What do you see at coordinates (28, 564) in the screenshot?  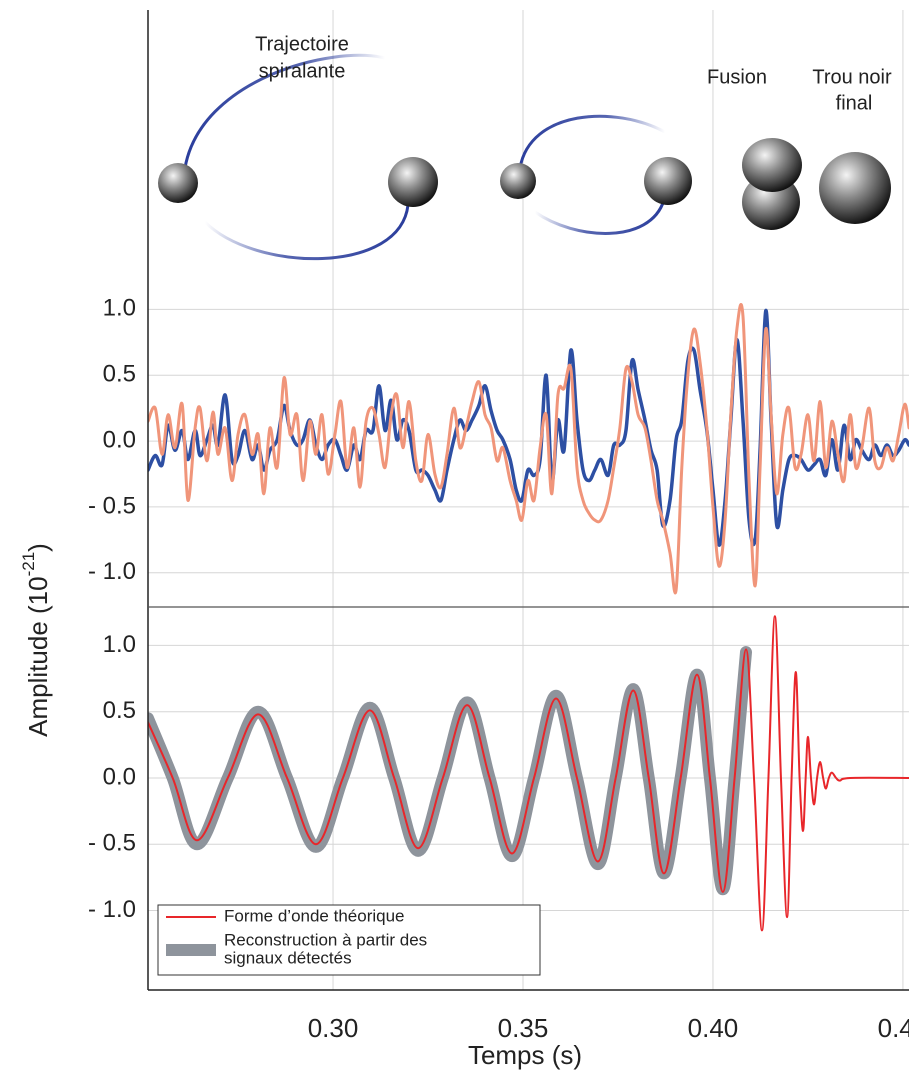 I see `y-label-exponent: -21` at bounding box center [28, 564].